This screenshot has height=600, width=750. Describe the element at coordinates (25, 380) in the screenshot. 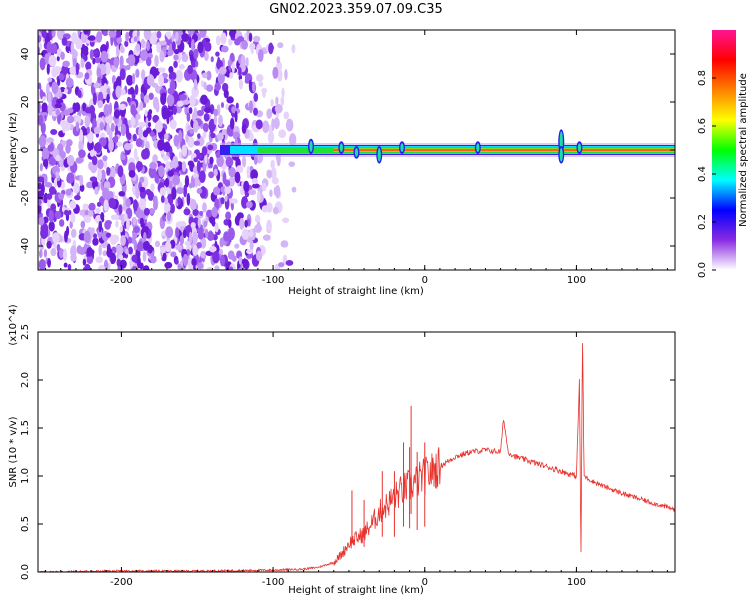

I see `y-tick-label: 2.0` at that location.